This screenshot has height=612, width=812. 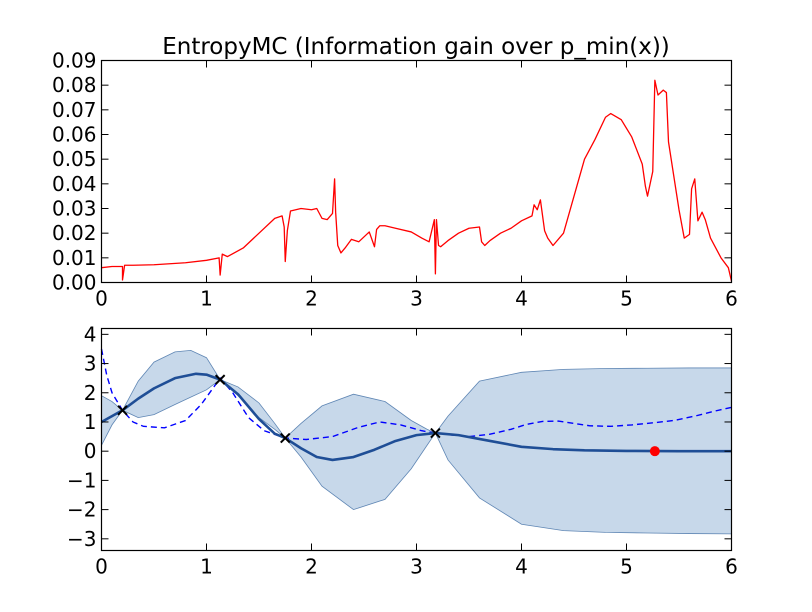 I want to click on acquisition-ytick-label: 0.01, so click(x=74, y=258).